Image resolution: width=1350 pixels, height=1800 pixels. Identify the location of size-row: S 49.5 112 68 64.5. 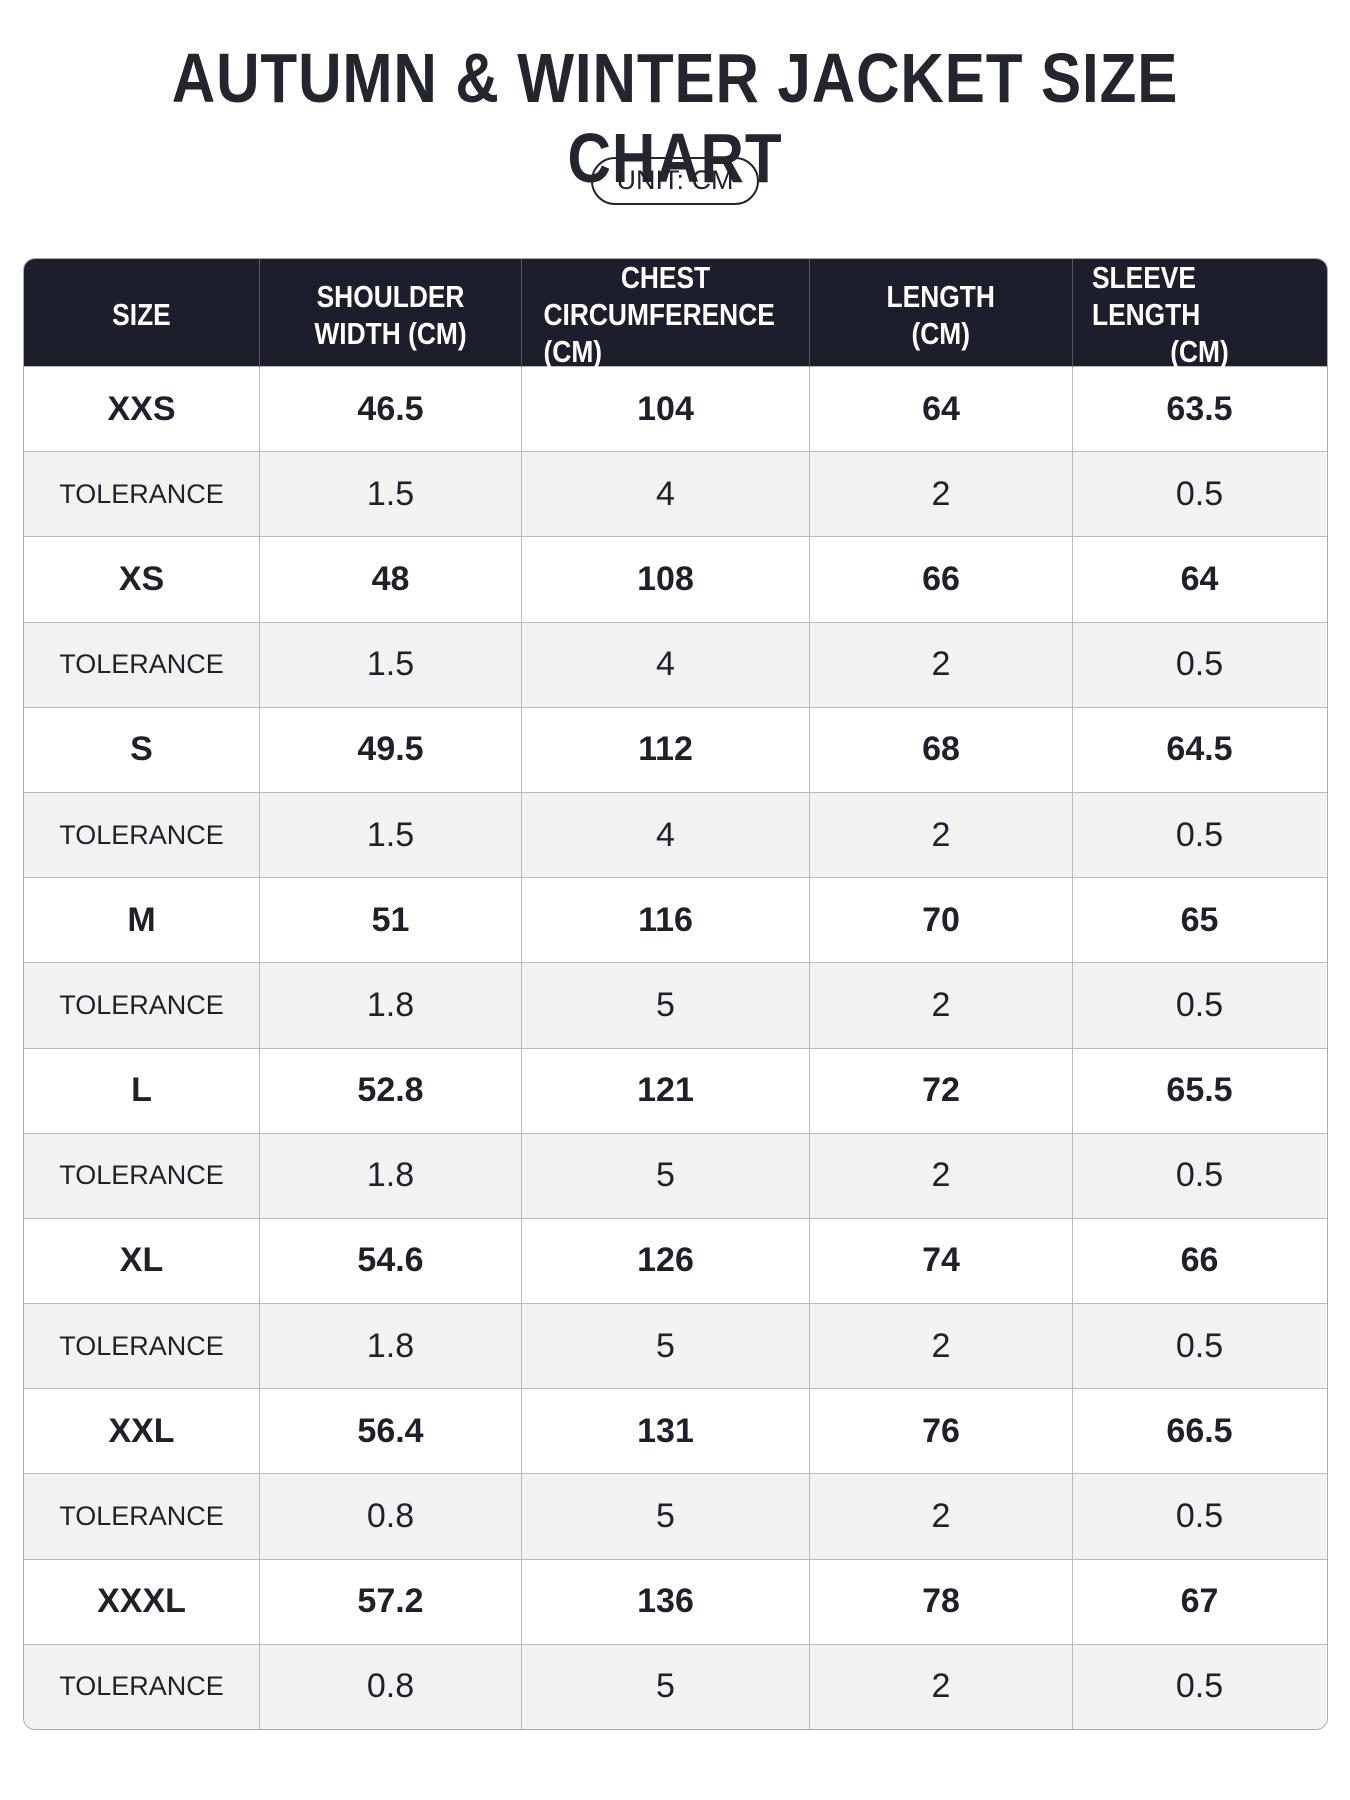
(675, 749).